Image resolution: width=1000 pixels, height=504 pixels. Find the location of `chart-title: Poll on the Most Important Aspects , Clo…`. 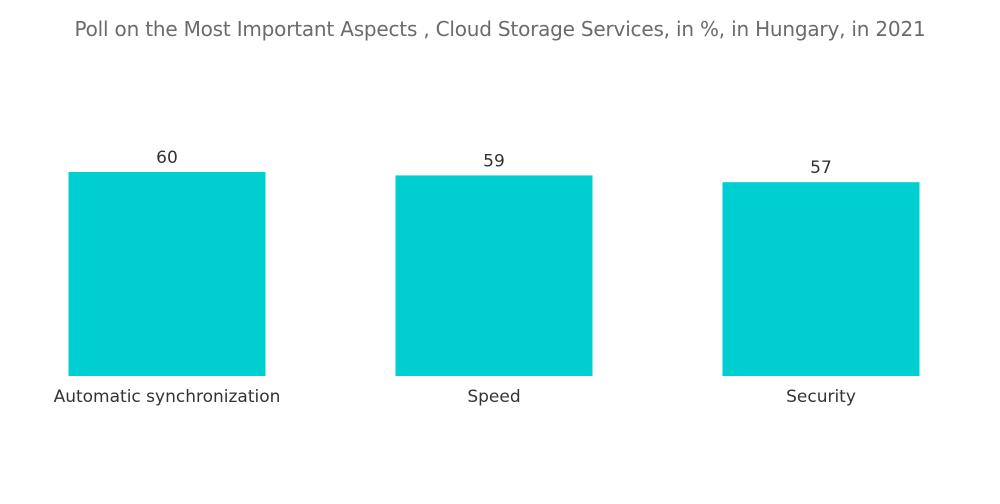

chart-title: Poll on the Most Important Aspects , Clo… is located at coordinates (500, 29).